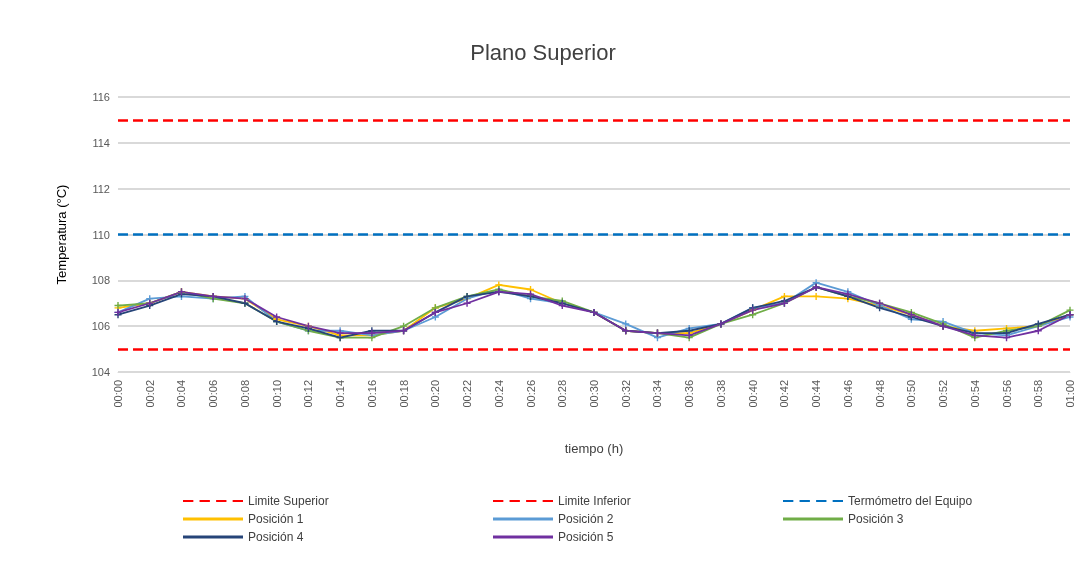 Image resolution: width=1086 pixels, height=565 pixels. What do you see at coordinates (586, 537) in the screenshot?
I see `legend-label: Posición 5` at bounding box center [586, 537].